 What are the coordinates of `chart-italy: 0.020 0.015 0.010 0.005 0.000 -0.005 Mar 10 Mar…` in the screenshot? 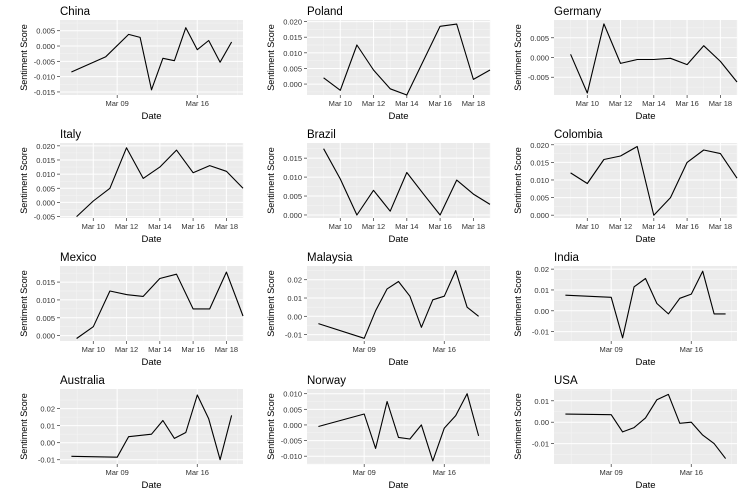 It's located at (131, 187).